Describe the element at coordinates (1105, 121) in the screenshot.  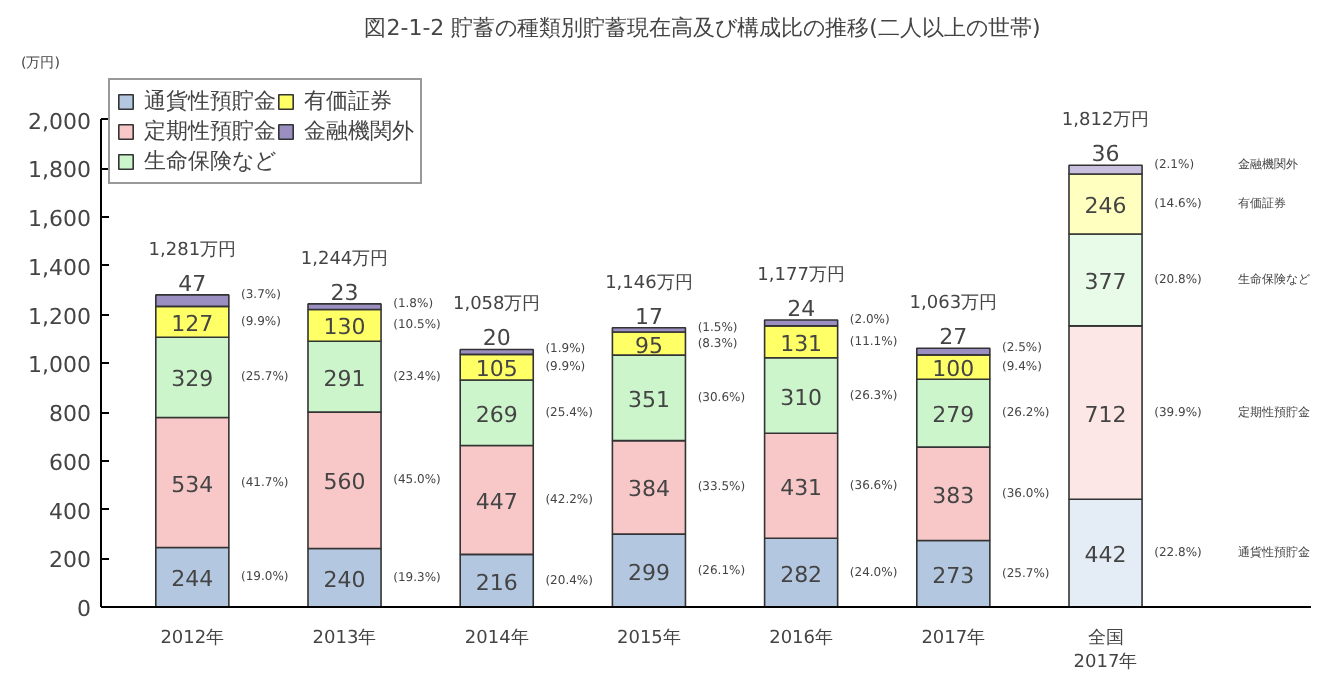
I see `total-label: 1,812万円` at that location.